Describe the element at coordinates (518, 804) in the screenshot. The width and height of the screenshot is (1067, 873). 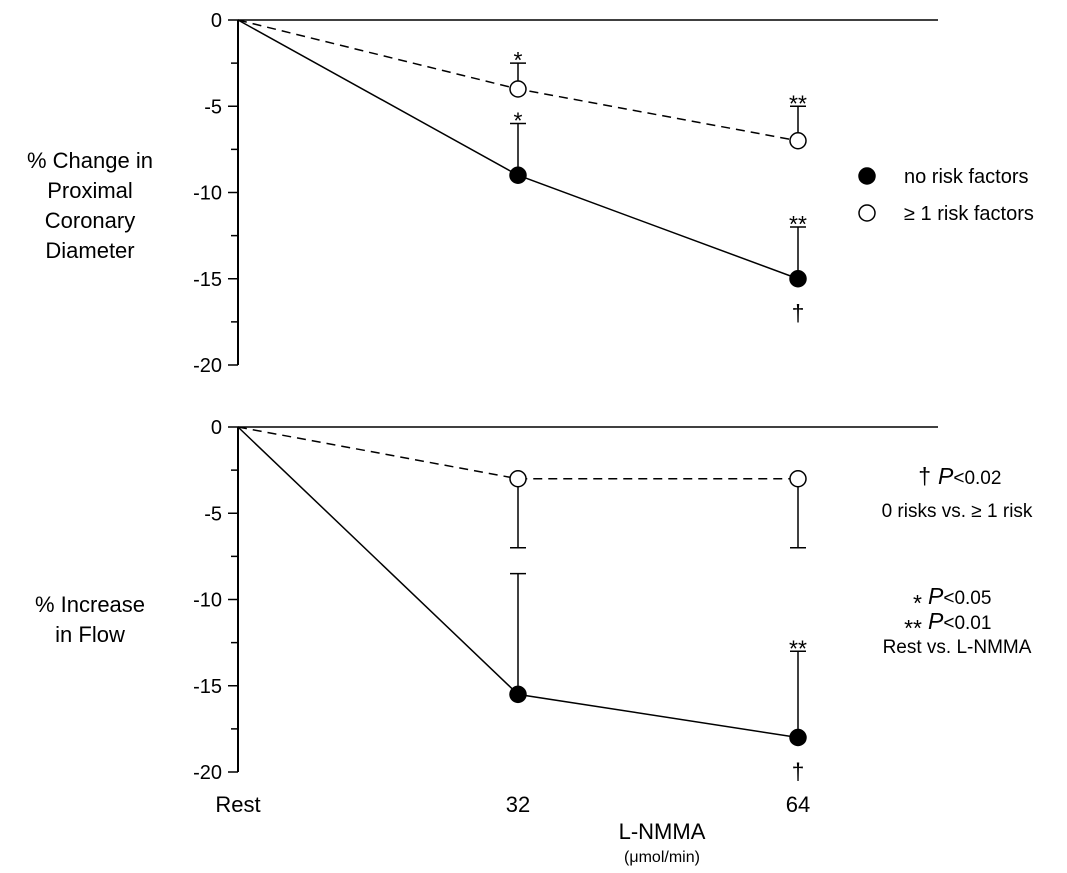
I see `x-tick-label-32: 32` at that location.